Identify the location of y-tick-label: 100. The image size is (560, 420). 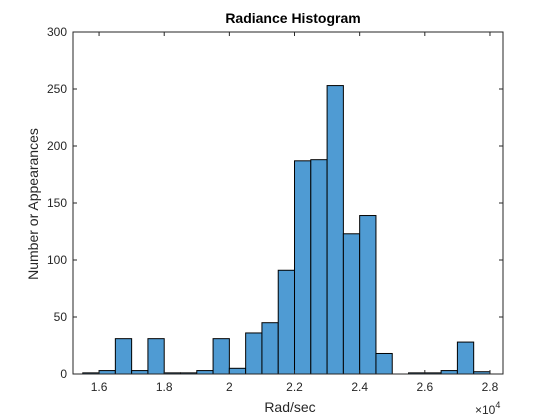
(57, 260).